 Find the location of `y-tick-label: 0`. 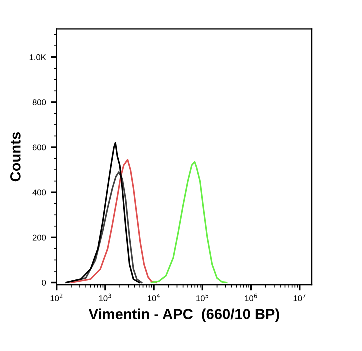

y-tick-label: 0 is located at coordinates (44, 283).